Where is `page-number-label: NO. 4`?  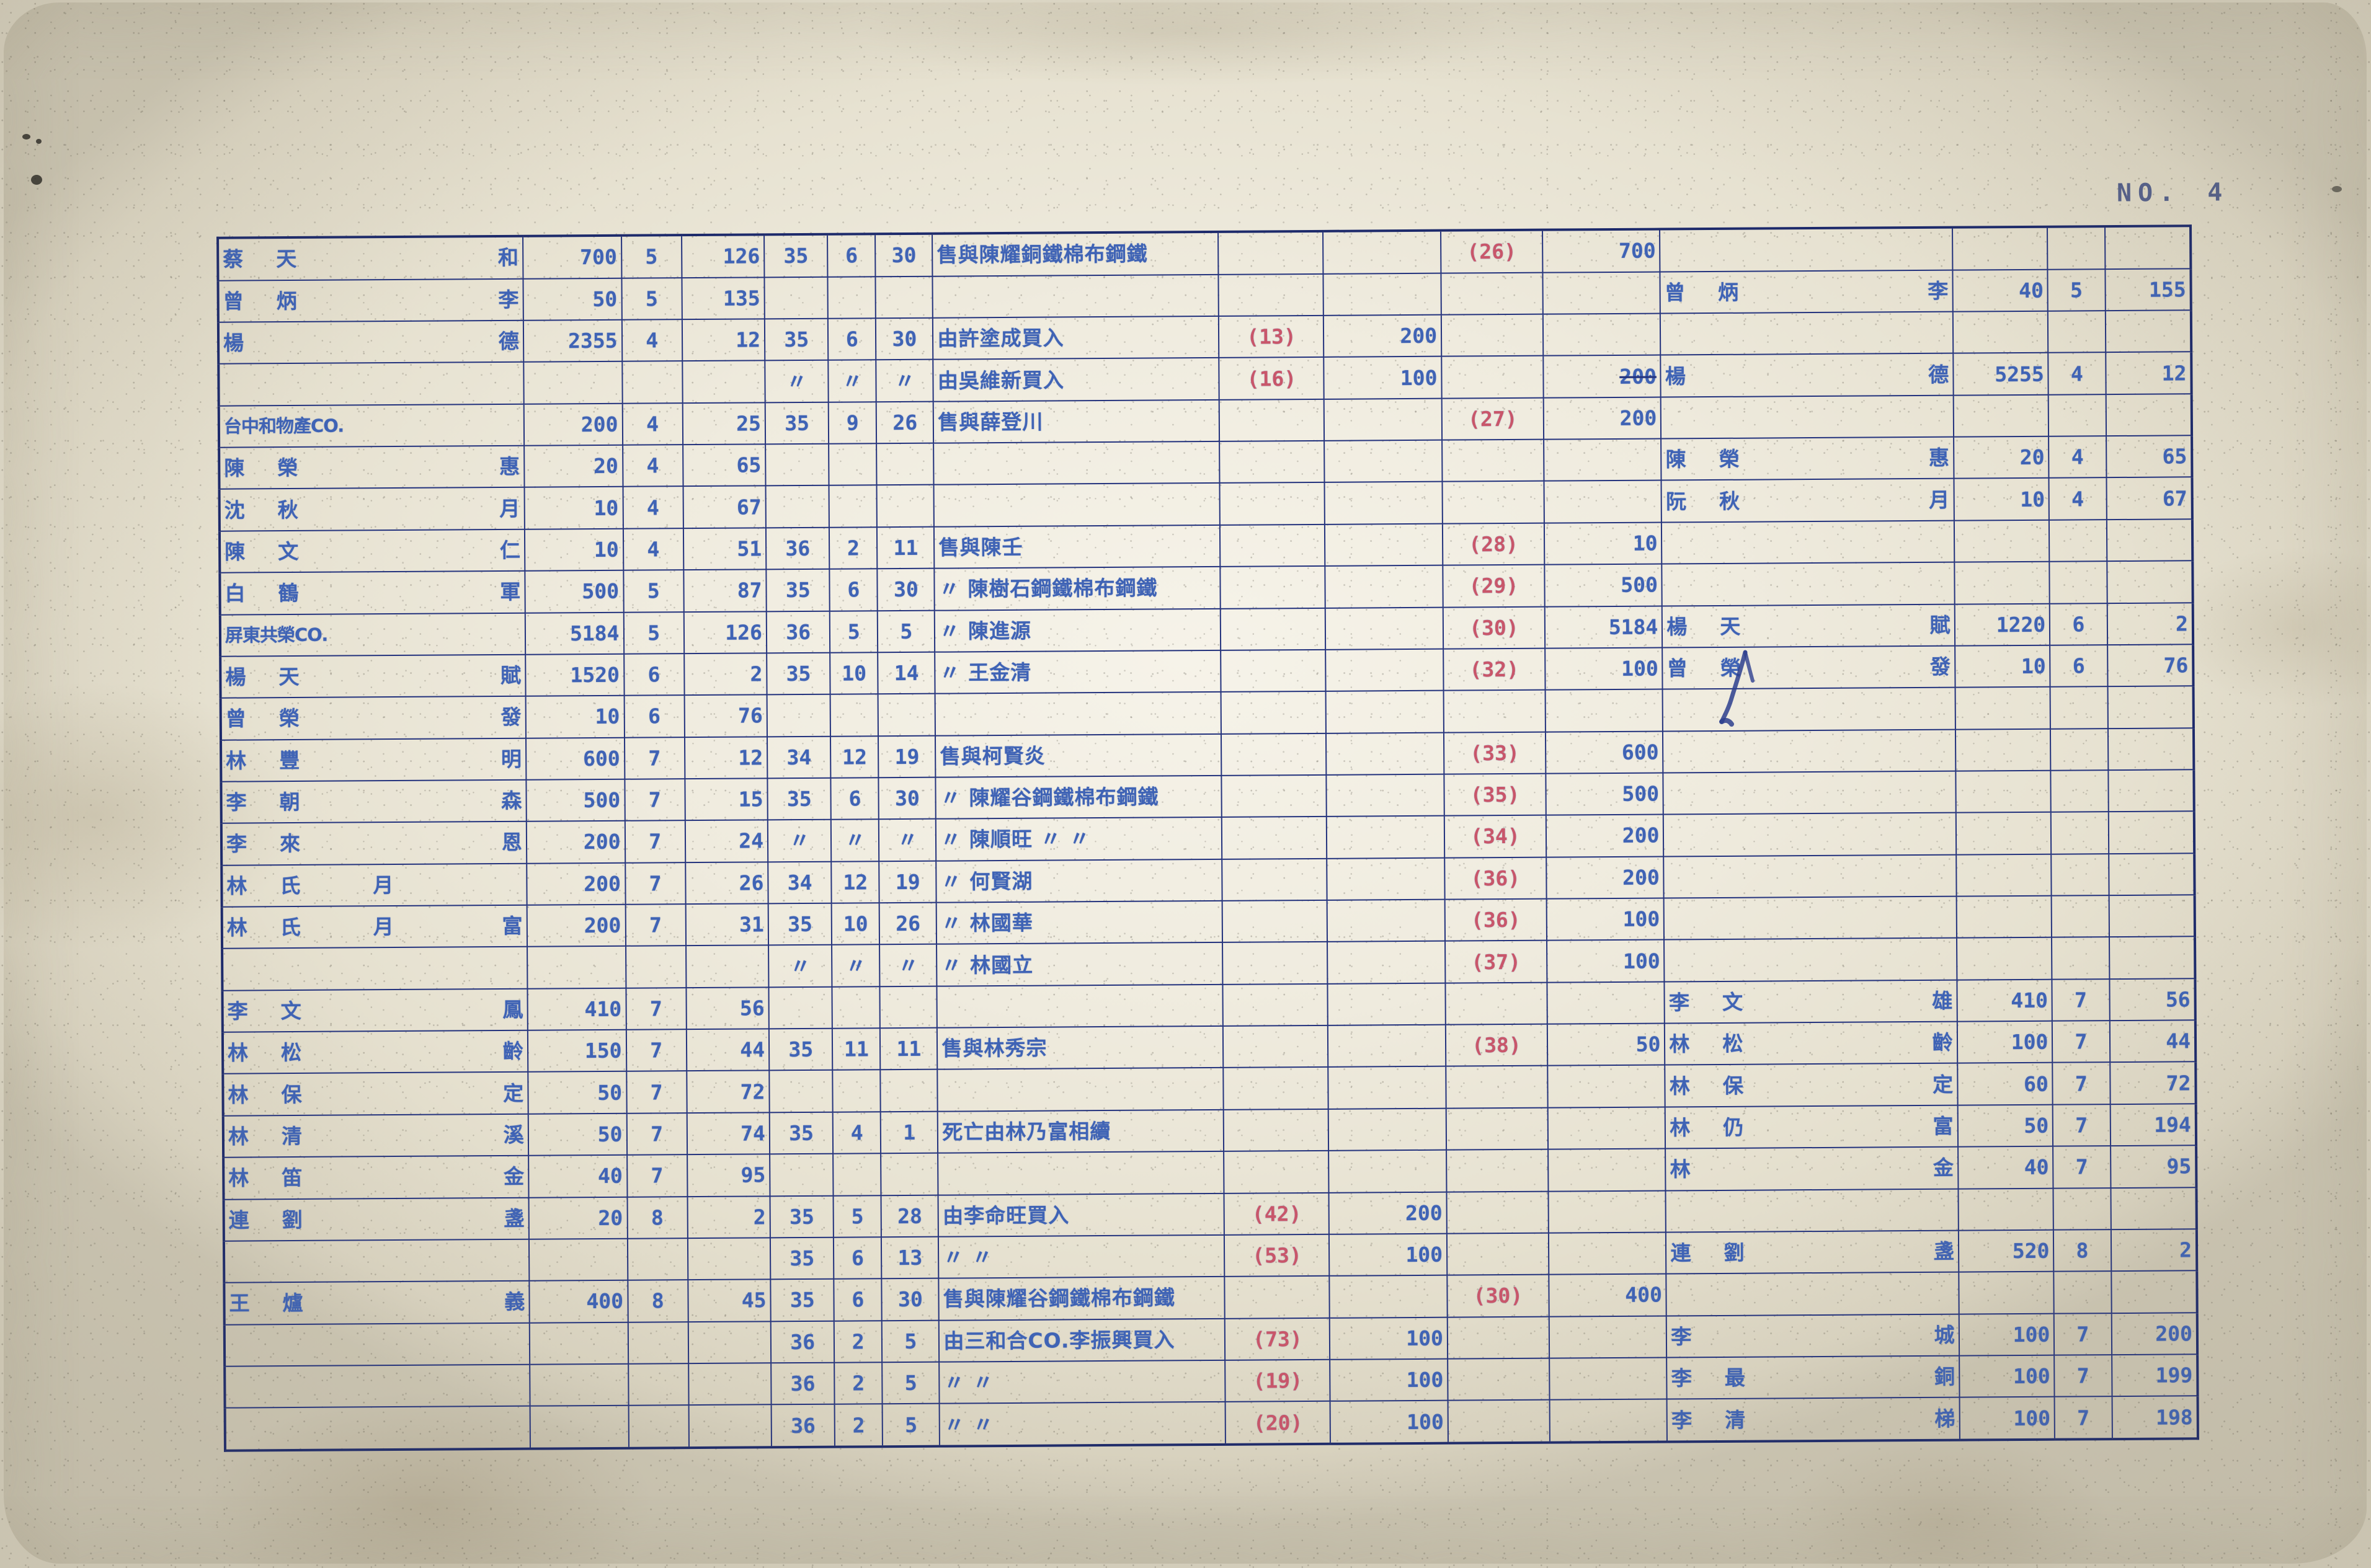 page-number-label: NO. 4 is located at coordinates (2172, 192).